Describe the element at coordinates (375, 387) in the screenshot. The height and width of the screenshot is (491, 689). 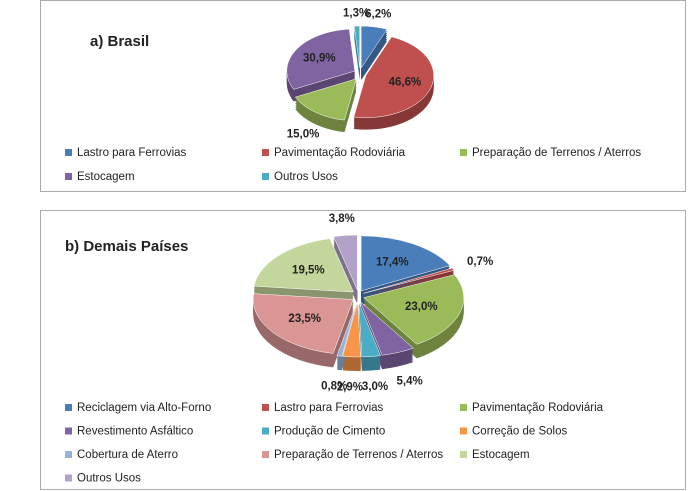
I see `data-label: 3,0%` at that location.